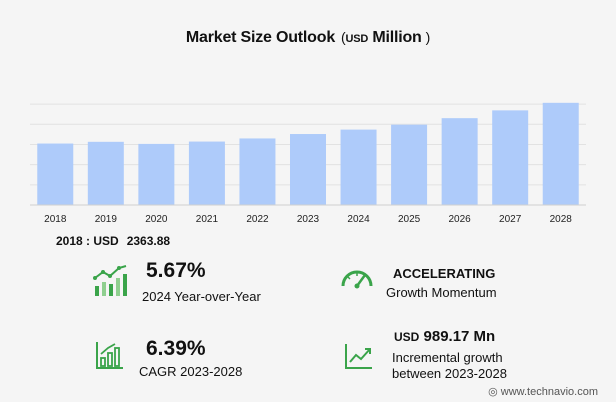 This screenshot has width=616, height=402. What do you see at coordinates (459, 161) in the screenshot?
I see `bar-2026` at bounding box center [459, 161].